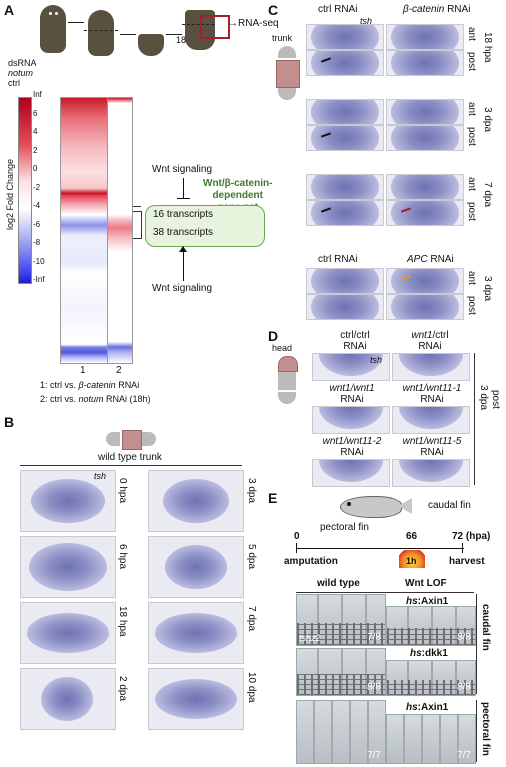 This screenshot has height=767, width=506. What do you see at coordinates (273, 498) in the screenshot?
I see `panel-e-label: E` at bounding box center [273, 498].